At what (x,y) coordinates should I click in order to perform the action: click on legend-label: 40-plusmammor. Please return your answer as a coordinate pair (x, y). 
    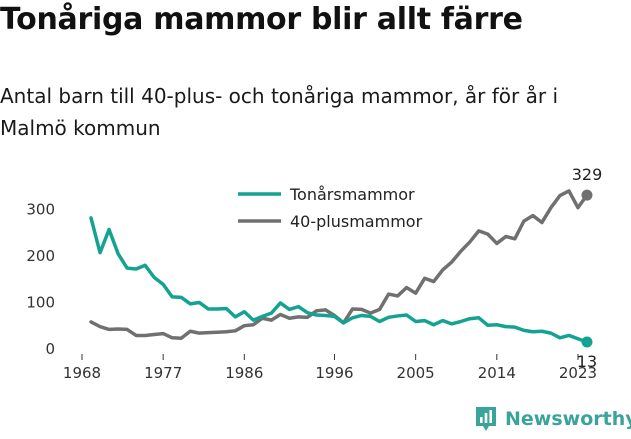
    Looking at the image, I should click on (356, 221).